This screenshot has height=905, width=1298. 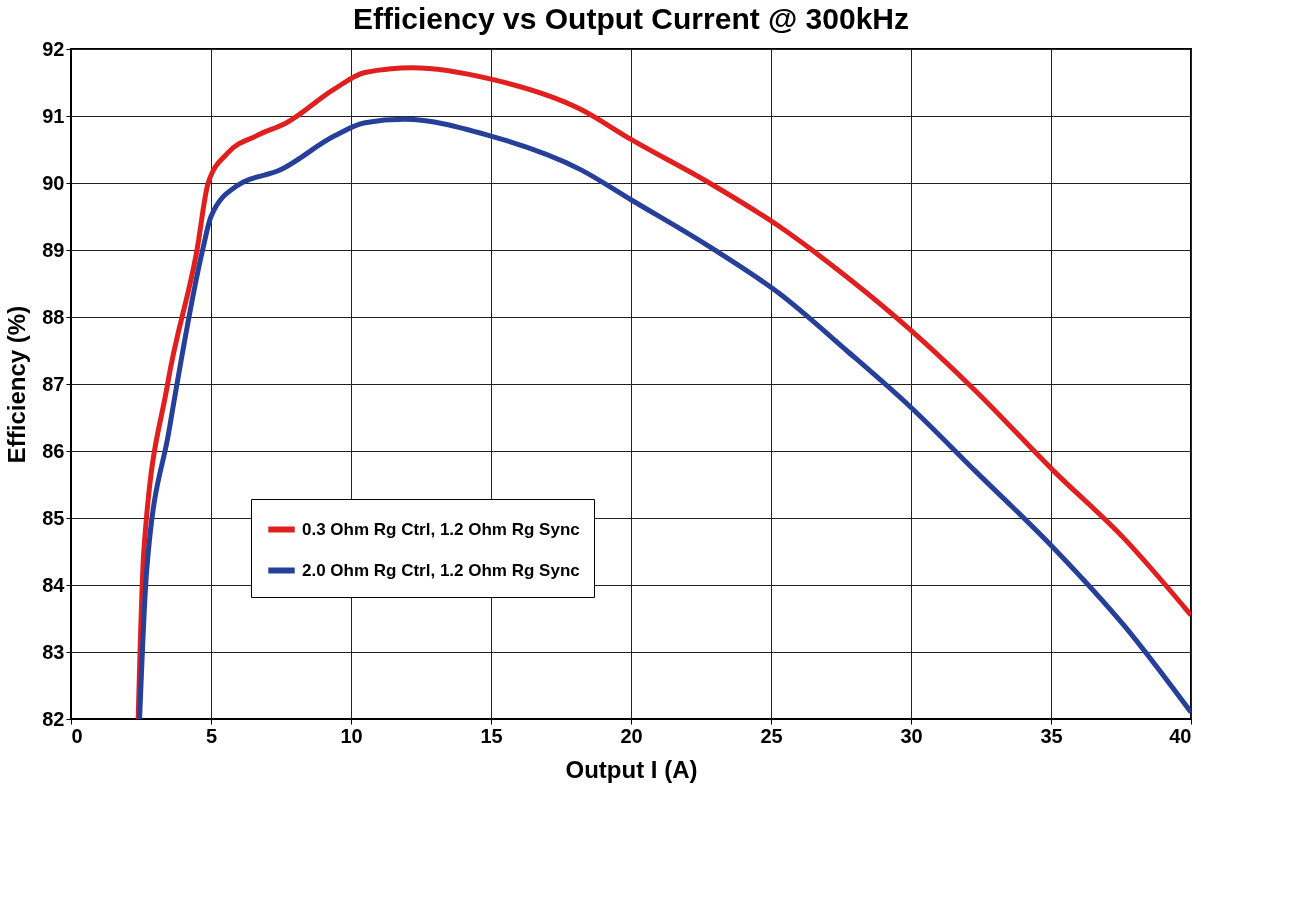 What do you see at coordinates (1051, 735) in the screenshot?
I see `x-tick-label: 35` at bounding box center [1051, 735].